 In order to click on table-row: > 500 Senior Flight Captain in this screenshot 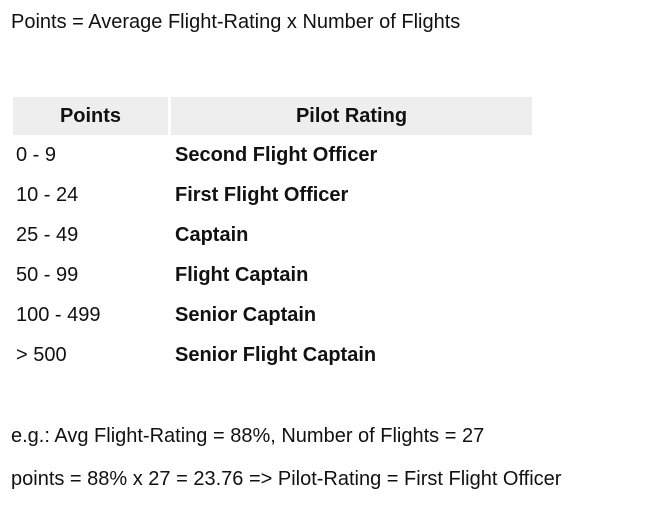, I will do `click(272, 355)`.